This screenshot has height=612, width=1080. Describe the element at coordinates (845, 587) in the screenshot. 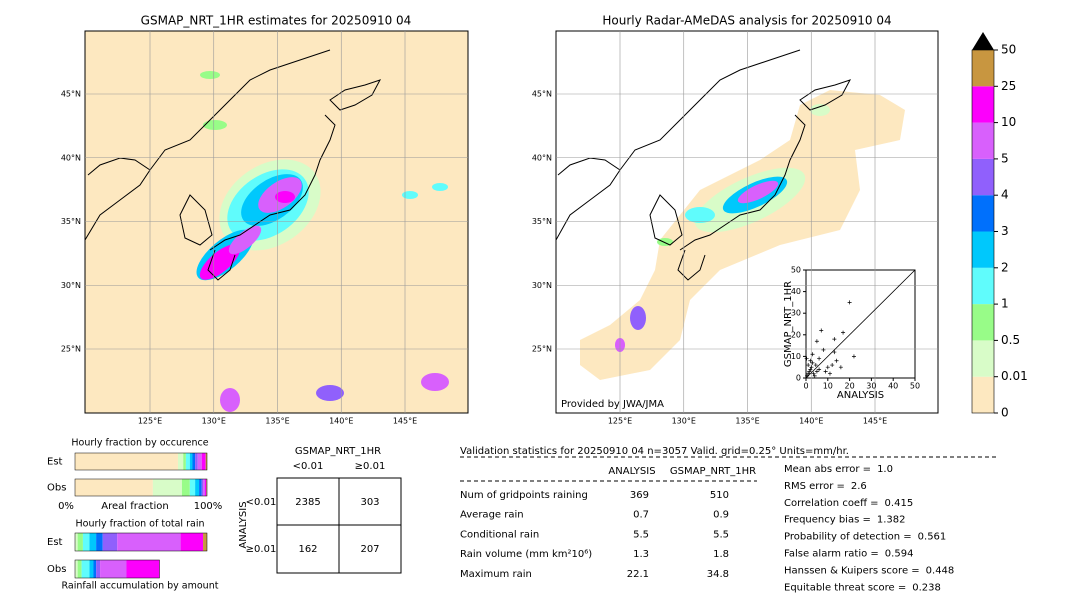

I see `score-label: Equitable threat score =` at that location.